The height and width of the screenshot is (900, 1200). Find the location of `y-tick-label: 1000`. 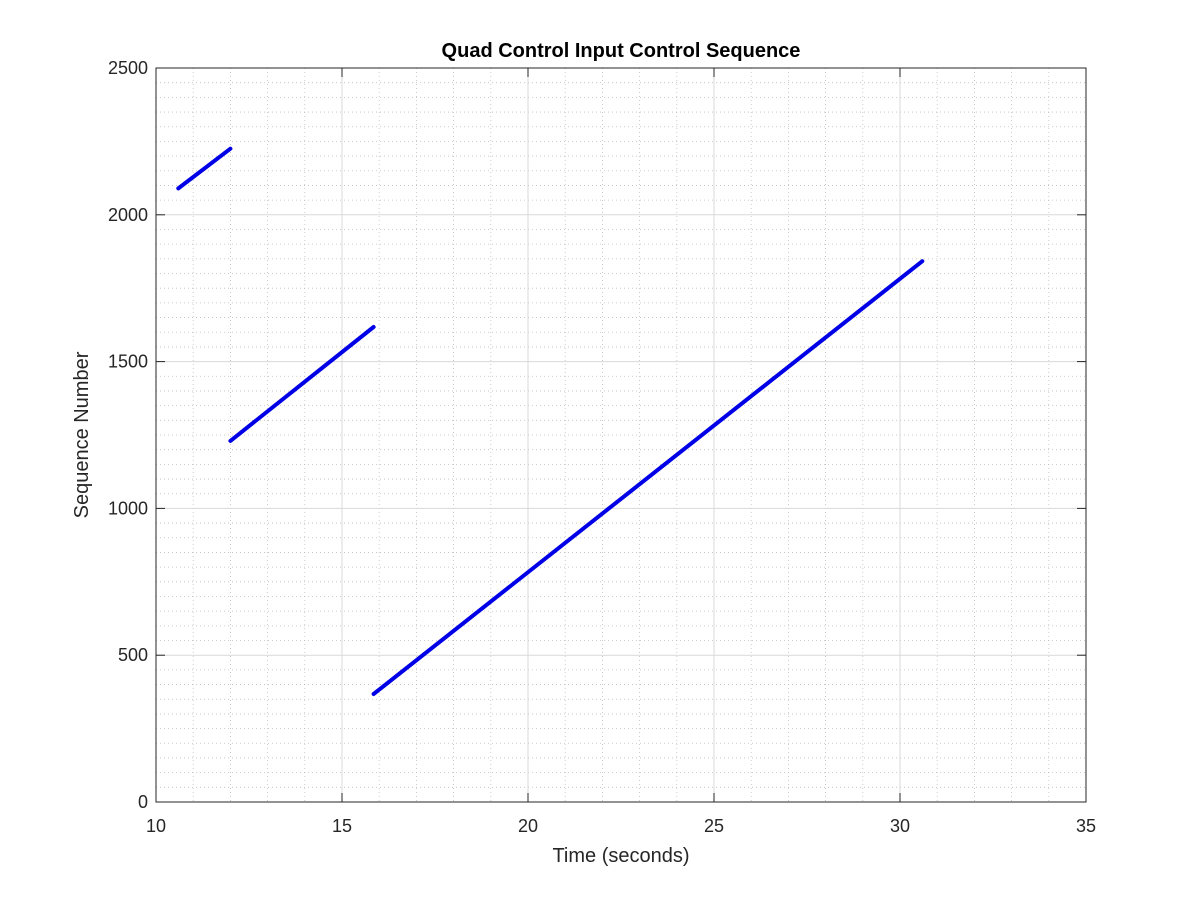

y-tick-label: 1000 is located at coordinates (128, 508).